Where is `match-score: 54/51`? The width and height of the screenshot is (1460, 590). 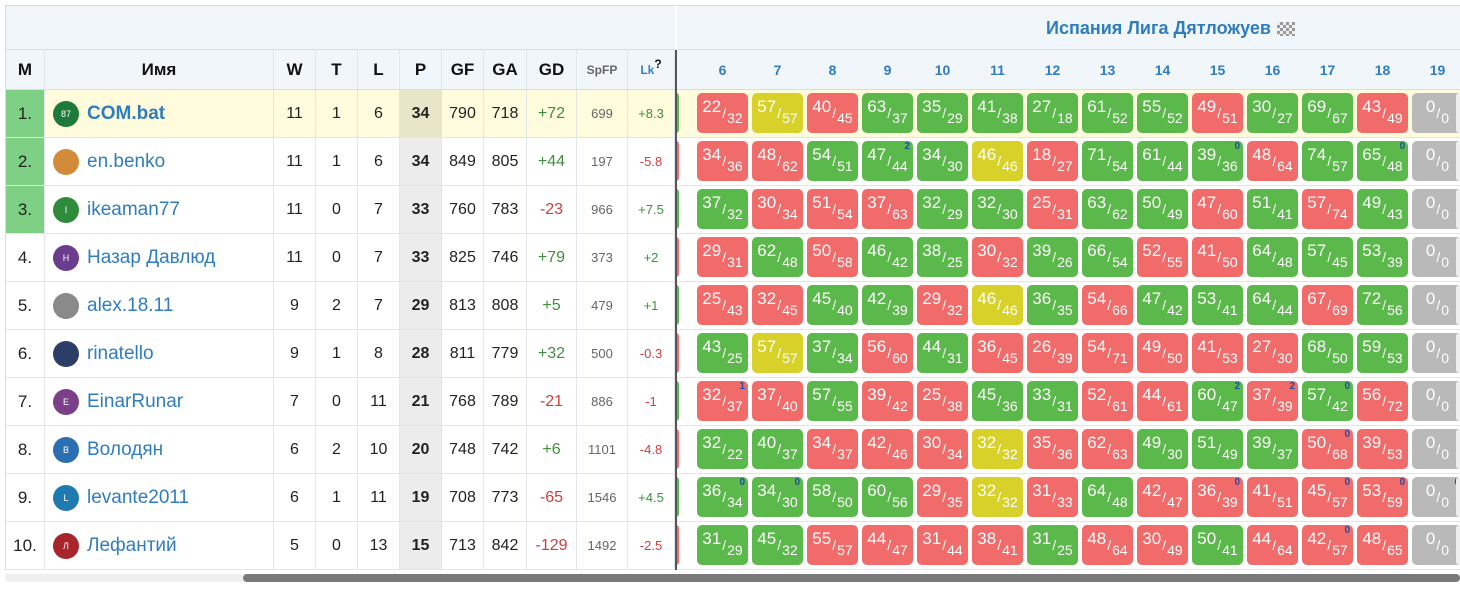 match-score: 54/51 is located at coordinates (832, 161).